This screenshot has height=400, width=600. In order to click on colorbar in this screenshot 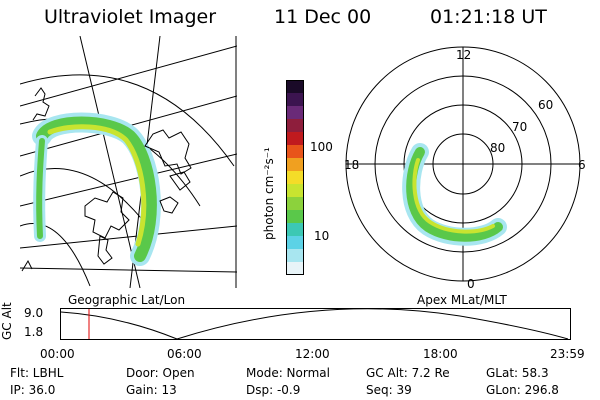, I will do `click(295, 178)`.